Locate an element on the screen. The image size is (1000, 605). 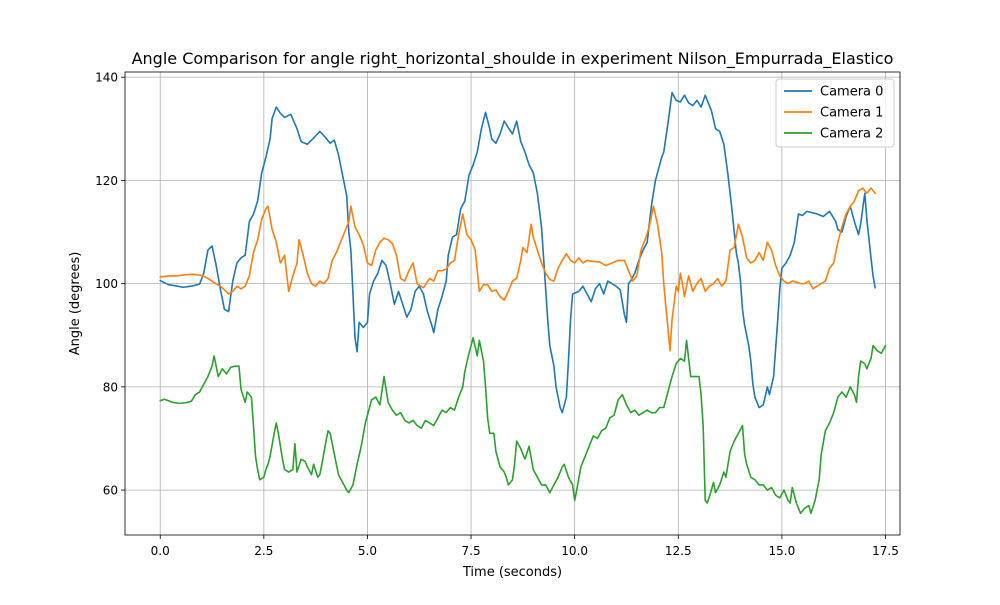
legend-label: Camera 0 is located at coordinates (851, 92).